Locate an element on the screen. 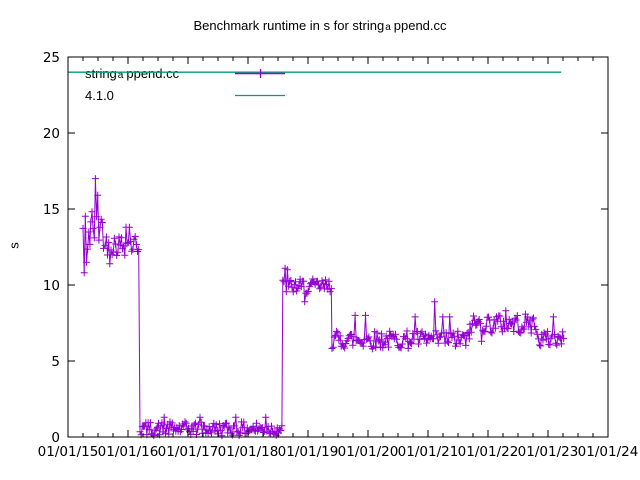  y-tick-label: 10 is located at coordinates (51, 286).